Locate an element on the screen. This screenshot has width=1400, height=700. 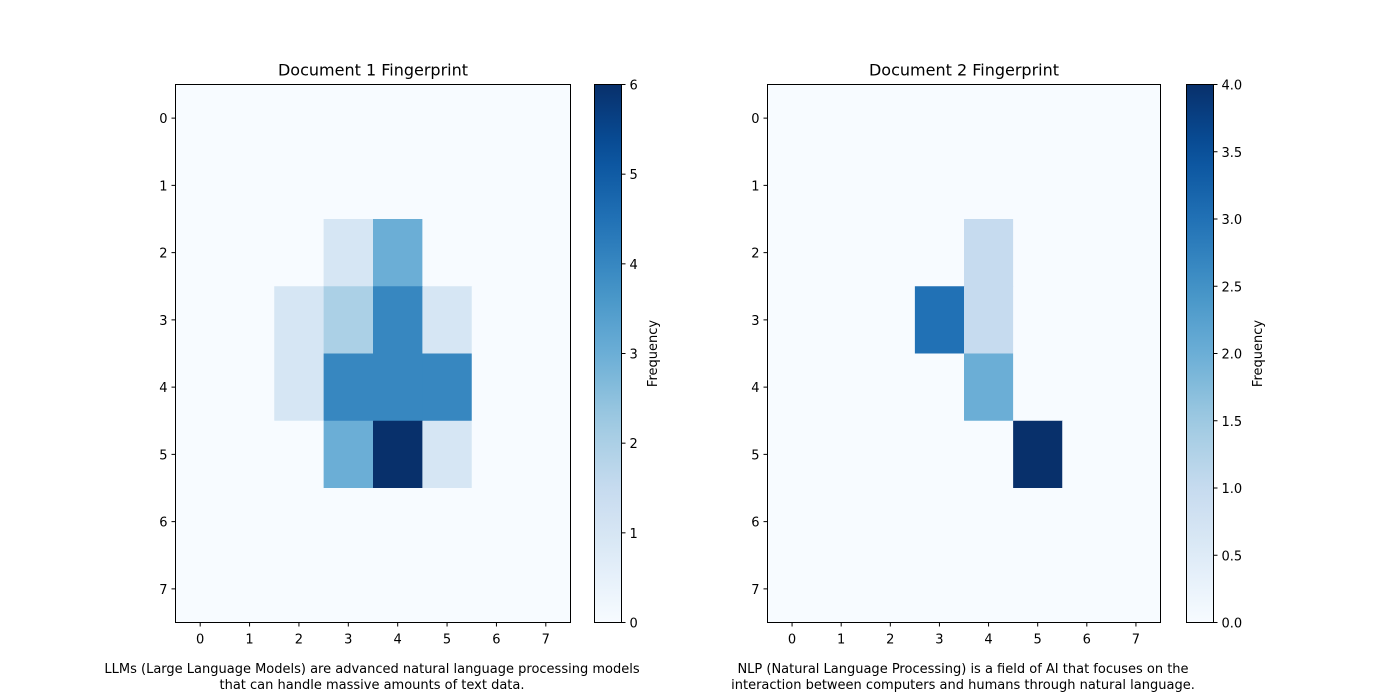
y-tick-label: 4 is located at coordinates (755, 388).